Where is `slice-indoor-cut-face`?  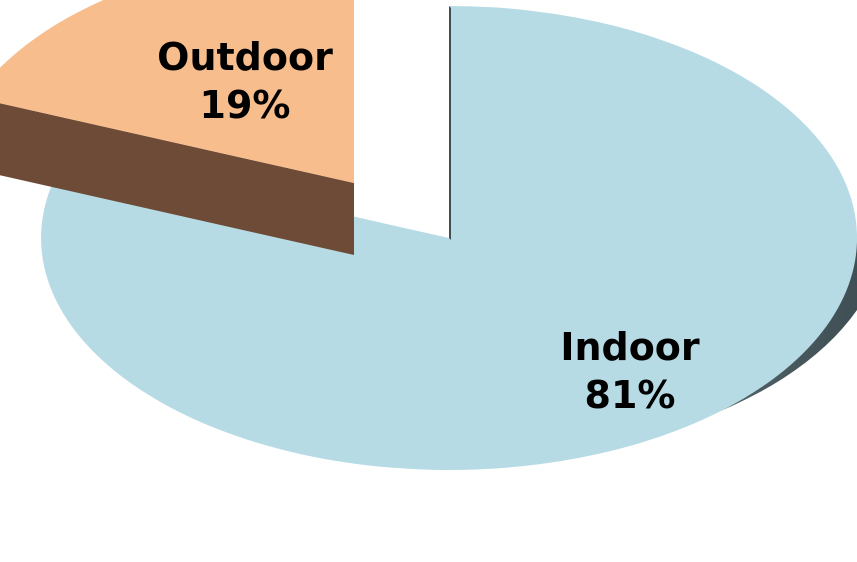
slice-indoor-cut-face is located at coordinates (450, 123).